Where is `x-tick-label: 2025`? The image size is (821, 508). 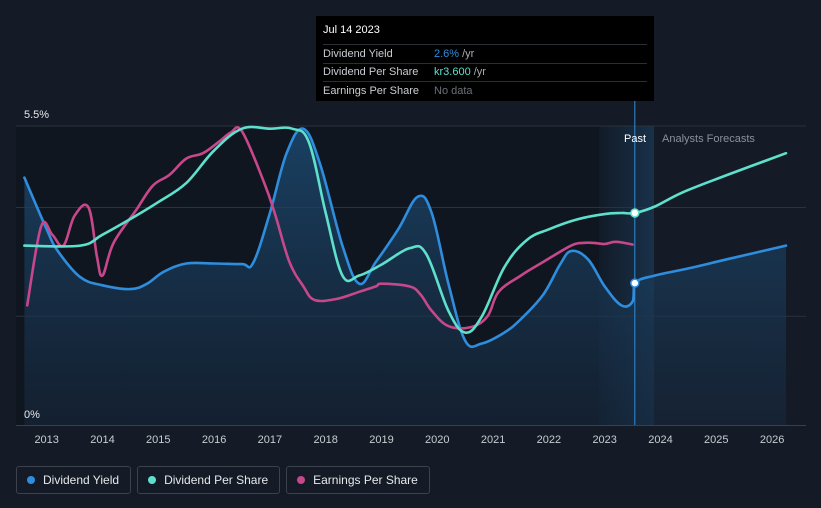
x-tick-label: 2025 is located at coordinates (716, 440).